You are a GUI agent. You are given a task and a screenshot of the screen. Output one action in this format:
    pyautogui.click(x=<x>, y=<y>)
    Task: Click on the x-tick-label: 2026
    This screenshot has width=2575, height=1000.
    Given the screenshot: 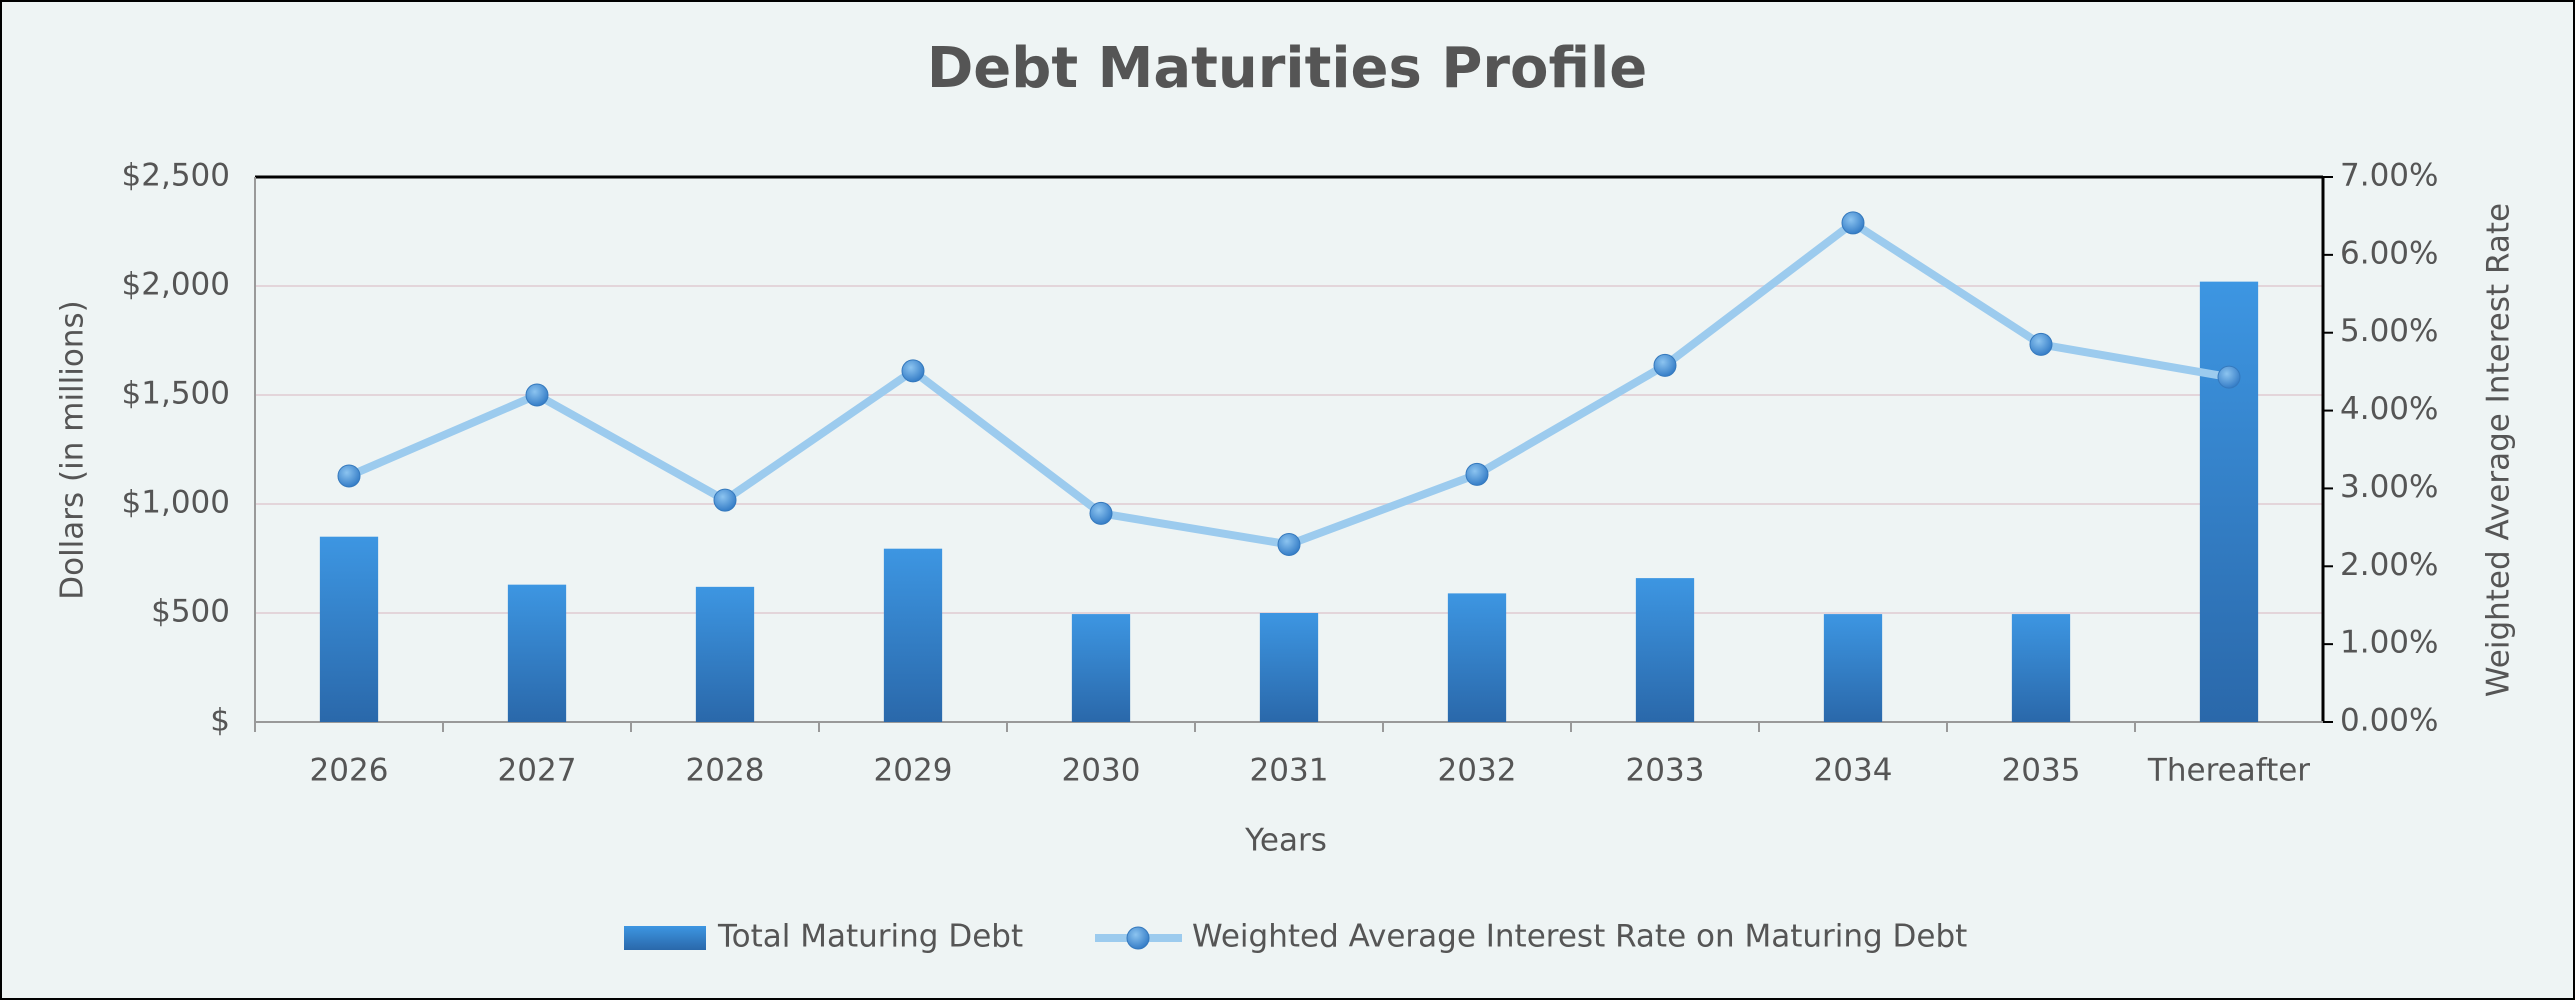 What is the action you would take?
    pyautogui.click(x=349, y=771)
    